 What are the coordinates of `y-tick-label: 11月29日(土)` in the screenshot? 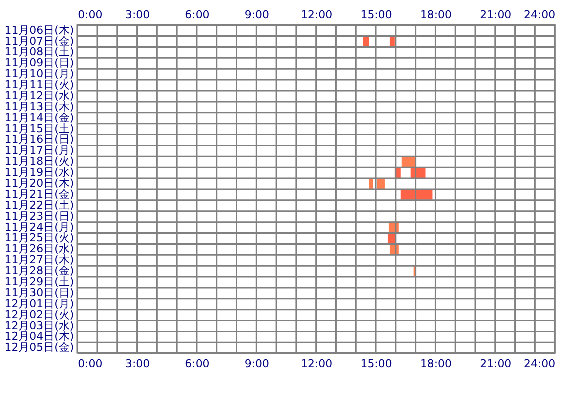 It's located at (39, 281).